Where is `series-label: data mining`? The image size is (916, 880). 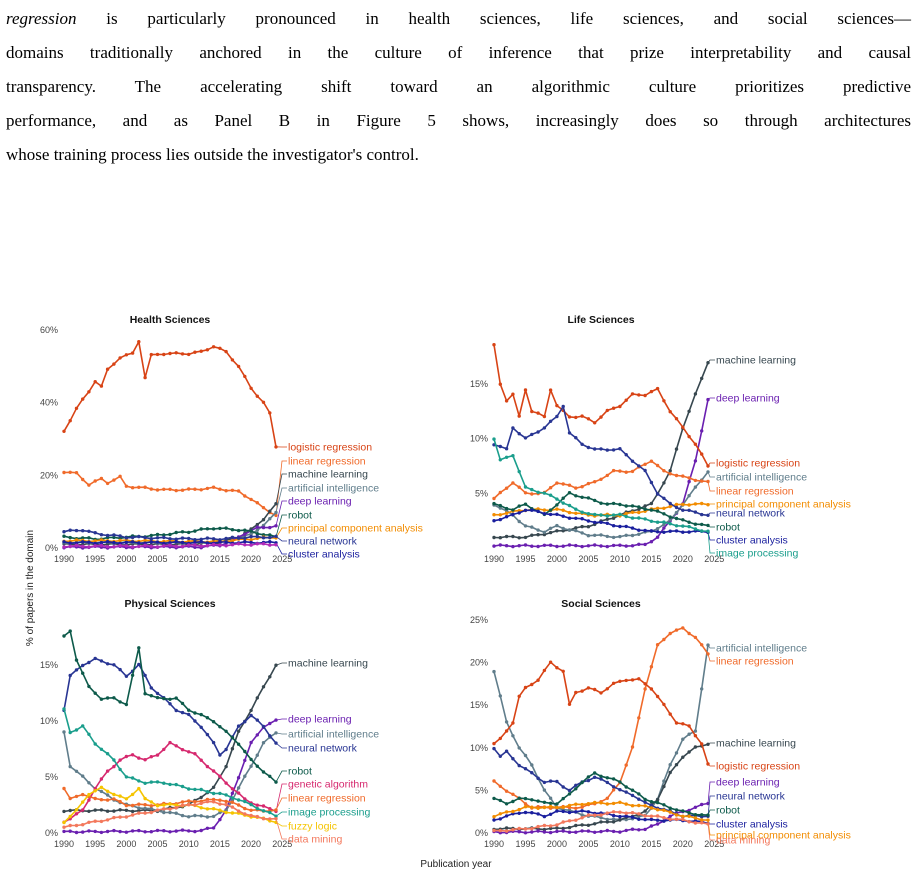
series-label: data mining is located at coordinates (743, 841).